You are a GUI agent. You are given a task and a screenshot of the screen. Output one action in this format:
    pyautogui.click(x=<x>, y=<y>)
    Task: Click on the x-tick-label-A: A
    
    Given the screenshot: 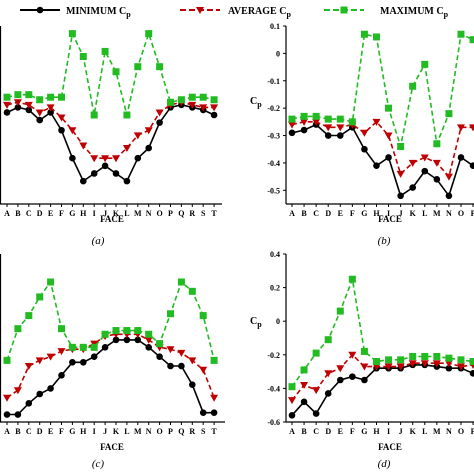 What is the action you would take?
    pyautogui.click(x=292, y=431)
    